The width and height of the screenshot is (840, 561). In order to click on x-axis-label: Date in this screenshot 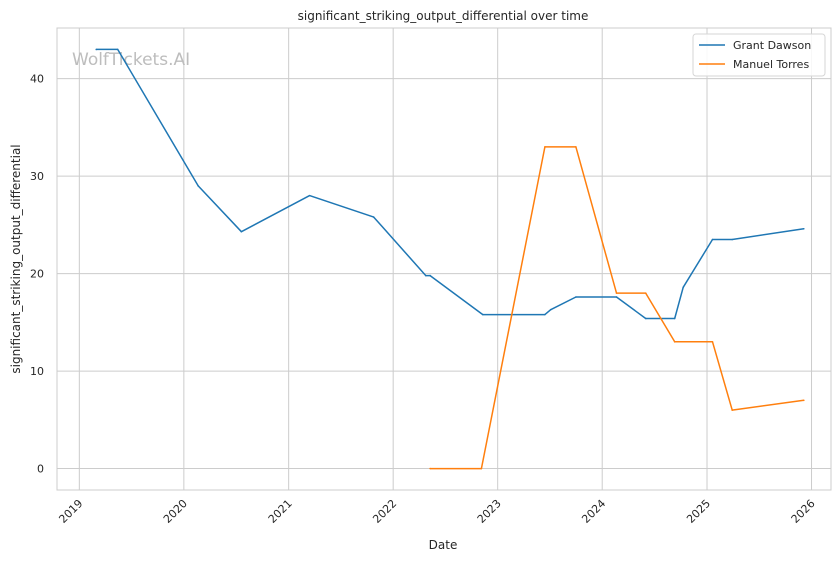, I will do `click(443, 545)`.